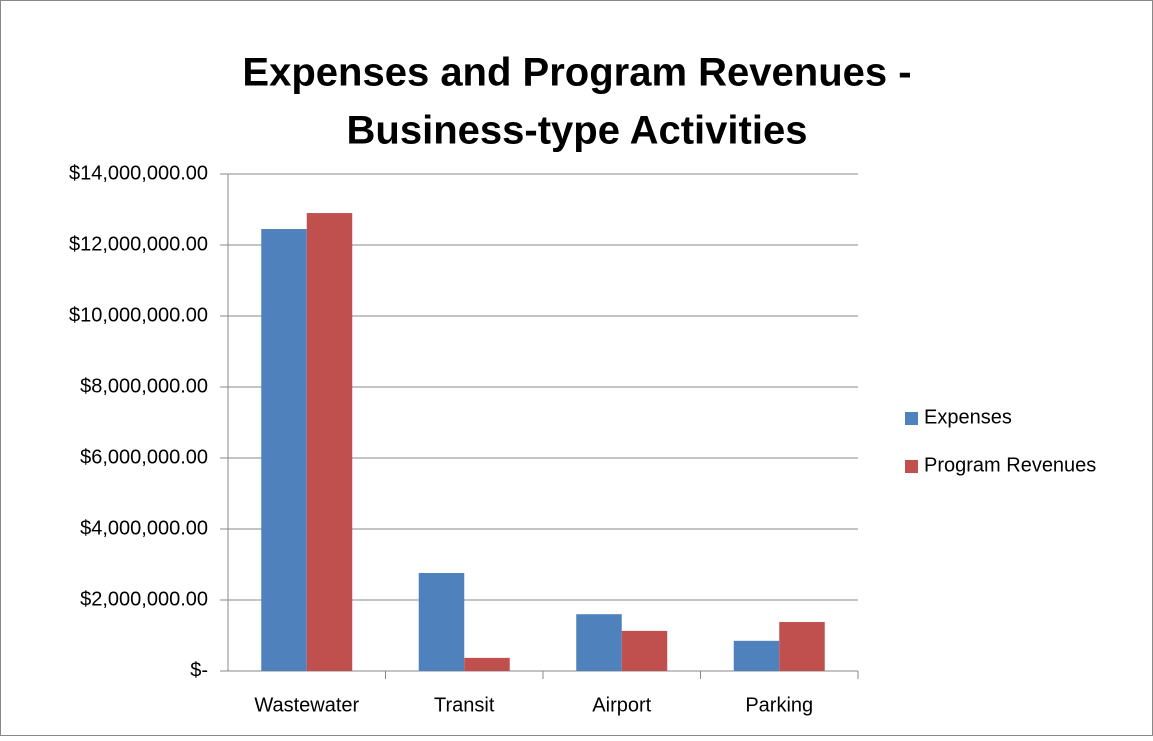  Describe the element at coordinates (1010, 465) in the screenshot. I see `legend-label: Program Revenues` at that location.